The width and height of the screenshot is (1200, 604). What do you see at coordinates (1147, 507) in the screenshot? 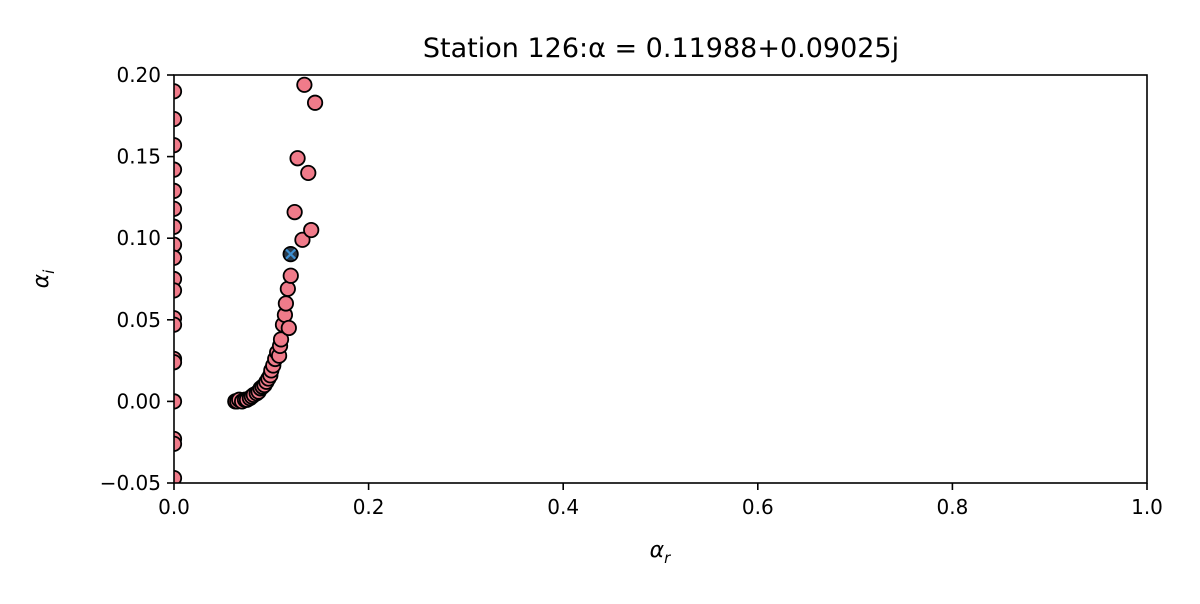
I see `x-tick-label: 1.0` at bounding box center [1147, 507].